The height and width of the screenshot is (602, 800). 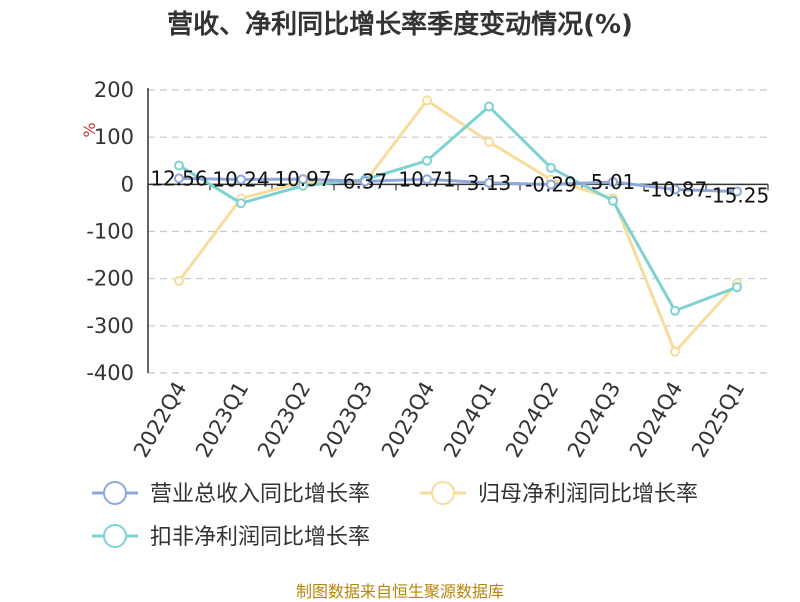 What do you see at coordinates (110, 279) in the screenshot?
I see `y-tick-label: -200` at bounding box center [110, 279].